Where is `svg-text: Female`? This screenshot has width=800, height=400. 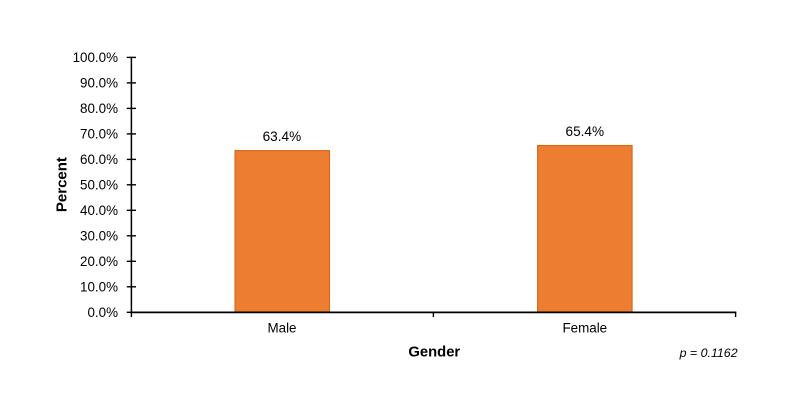 svg-text: Female is located at coordinates (584, 327).